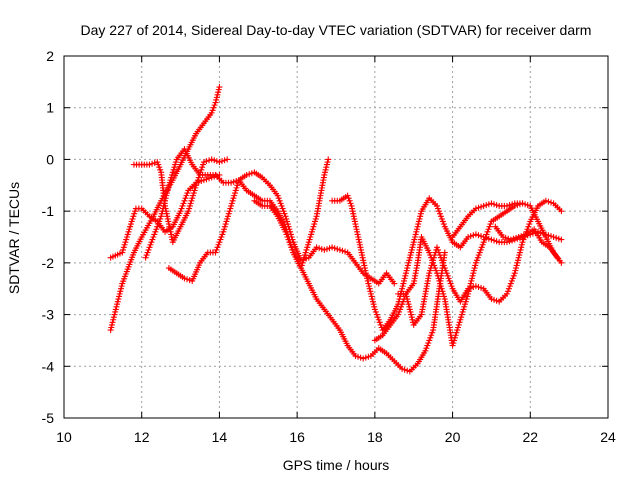  What do you see at coordinates (50, 56) in the screenshot?
I see `y-tick-label: 2` at bounding box center [50, 56].